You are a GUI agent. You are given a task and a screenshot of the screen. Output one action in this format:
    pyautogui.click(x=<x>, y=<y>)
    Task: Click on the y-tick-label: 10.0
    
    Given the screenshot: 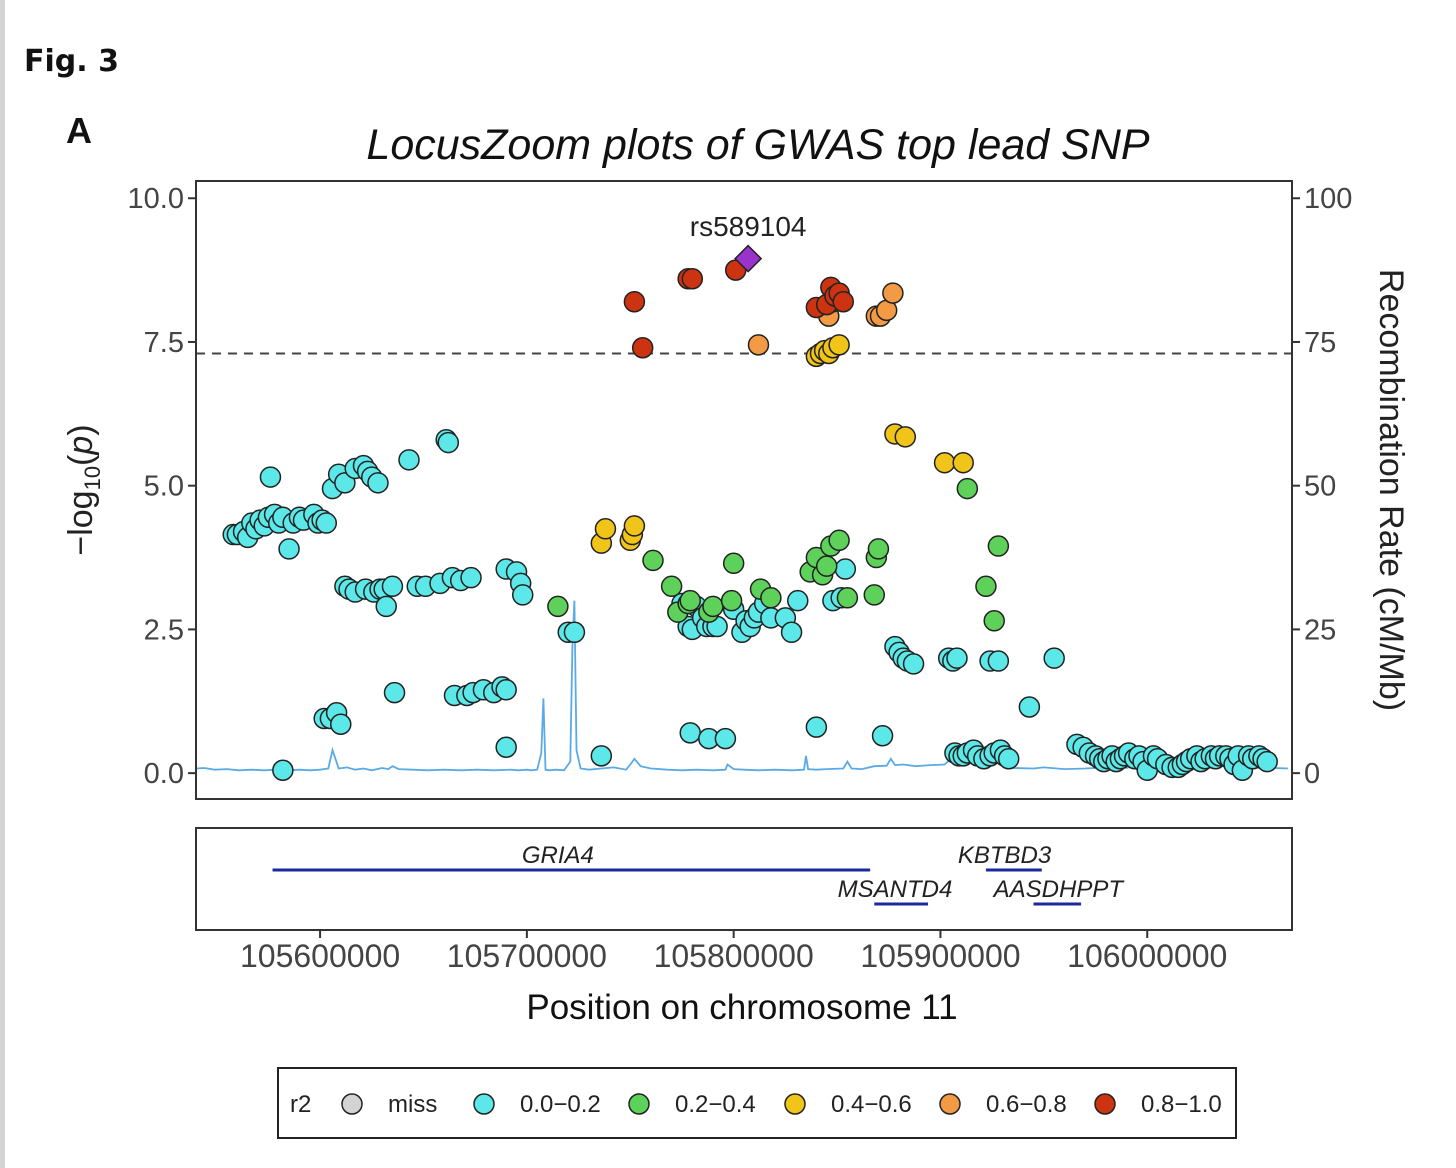 What is the action you would take?
    pyautogui.click(x=156, y=199)
    